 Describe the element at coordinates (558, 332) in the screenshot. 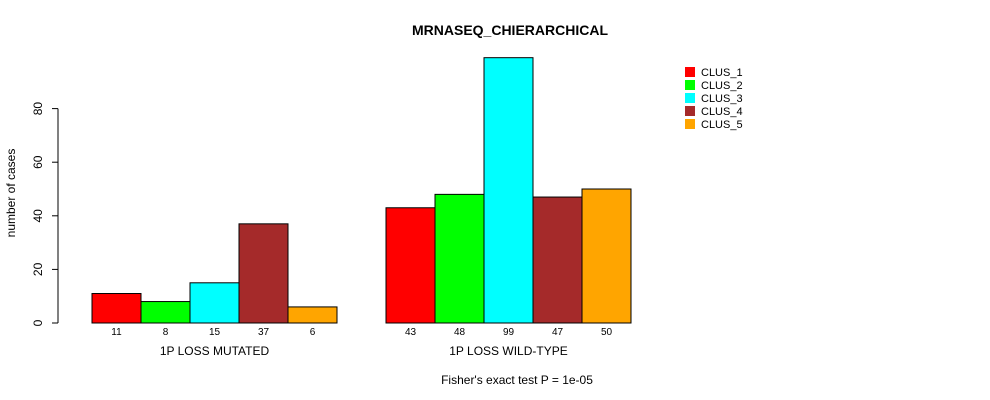

I see `bar-count-label: 47` at that location.